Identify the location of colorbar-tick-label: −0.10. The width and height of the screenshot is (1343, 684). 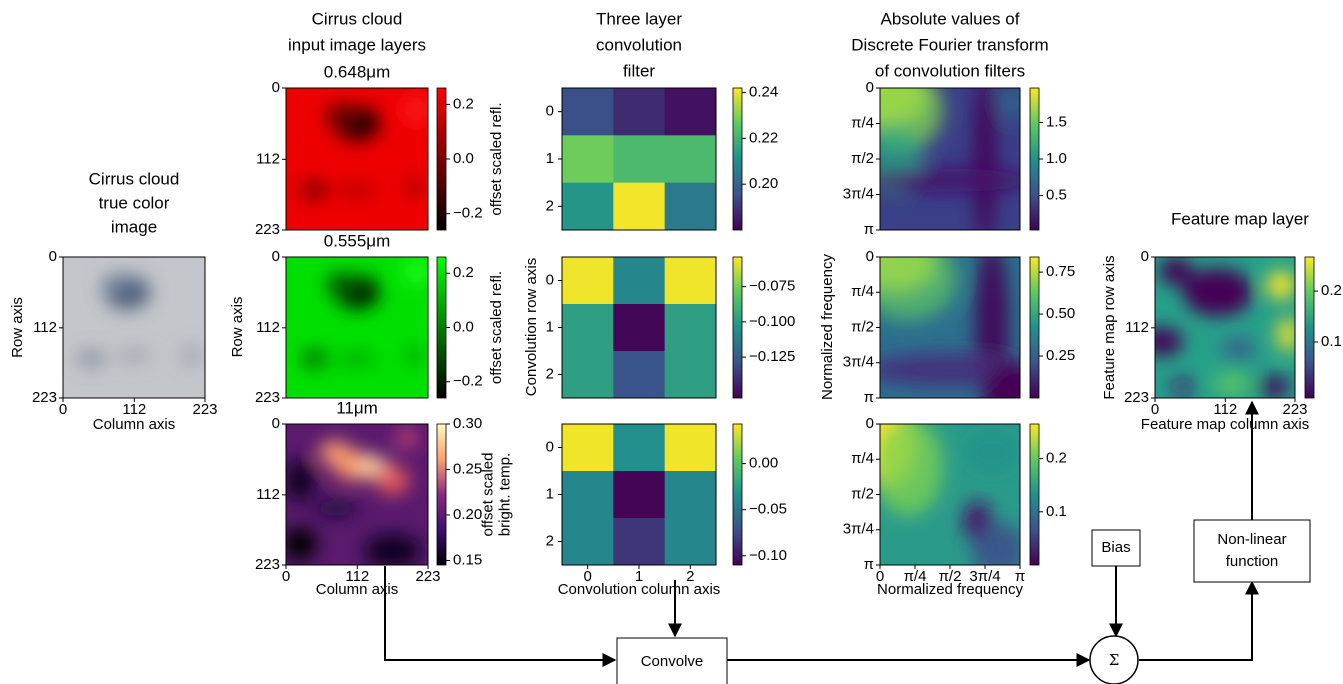
(768, 555).